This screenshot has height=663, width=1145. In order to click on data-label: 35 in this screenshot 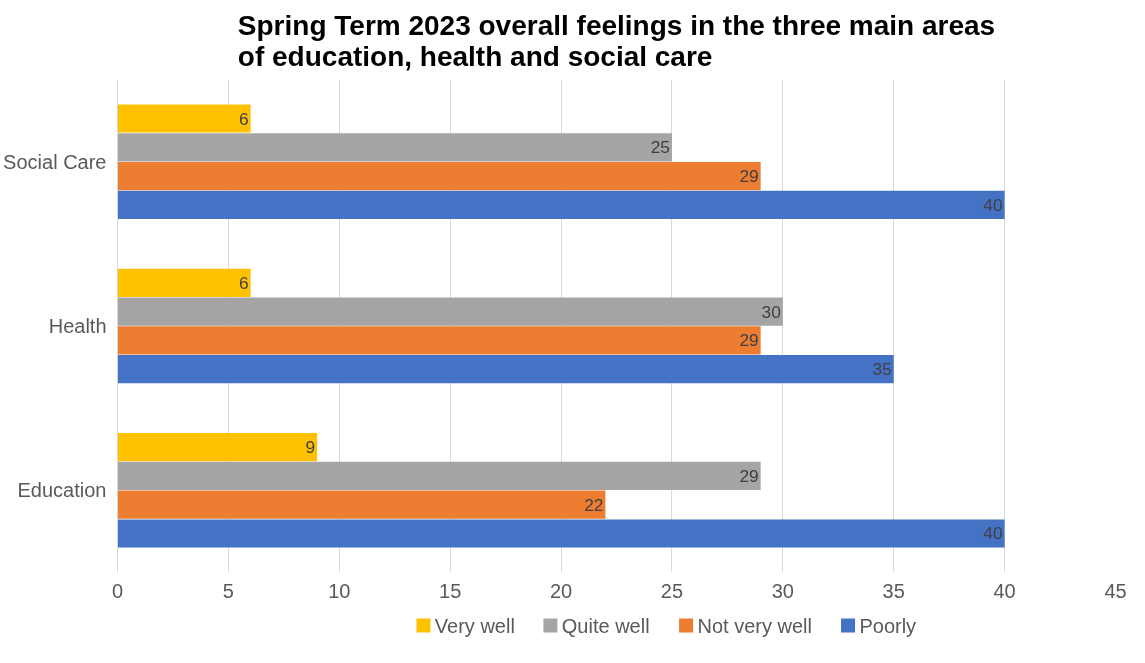, I will do `click(882, 369)`.